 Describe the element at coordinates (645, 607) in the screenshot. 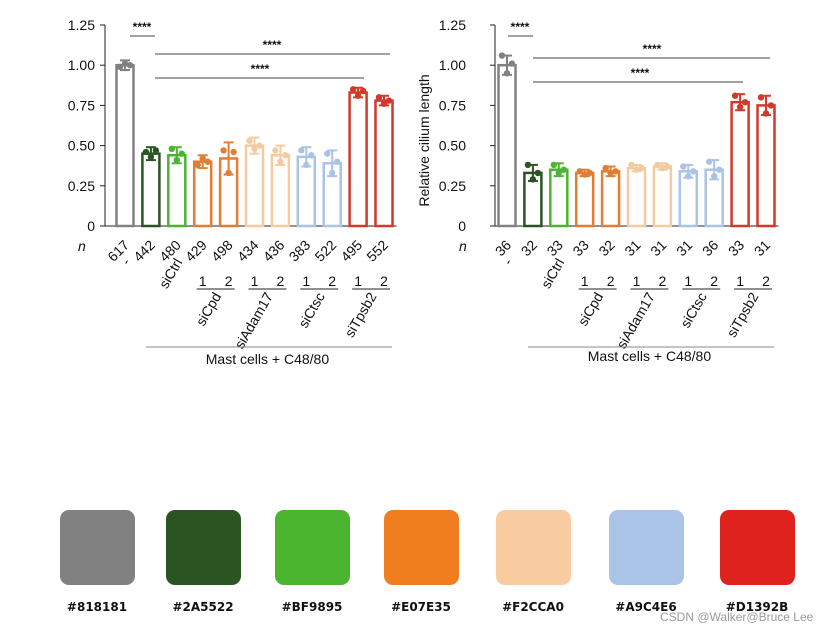

I see `color-swatch-label: #A9C4E6` at that location.